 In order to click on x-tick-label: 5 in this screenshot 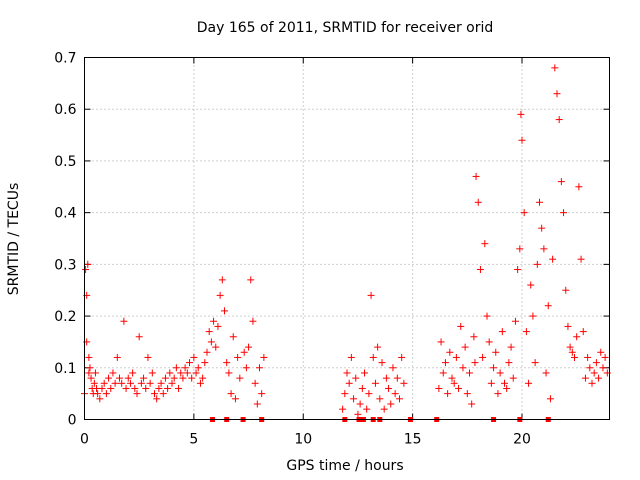, I will do `click(193, 440)`.